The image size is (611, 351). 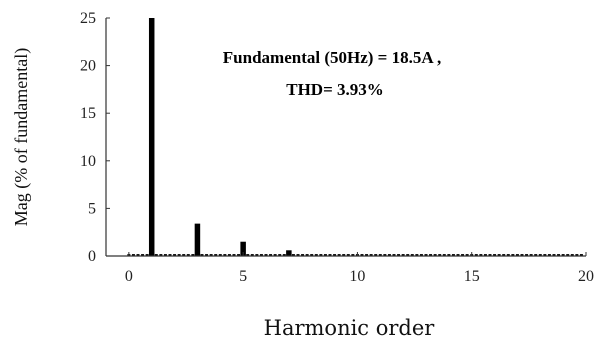 I want to click on y-axis-title: Mag (% of fundamental), so click(x=21, y=137).